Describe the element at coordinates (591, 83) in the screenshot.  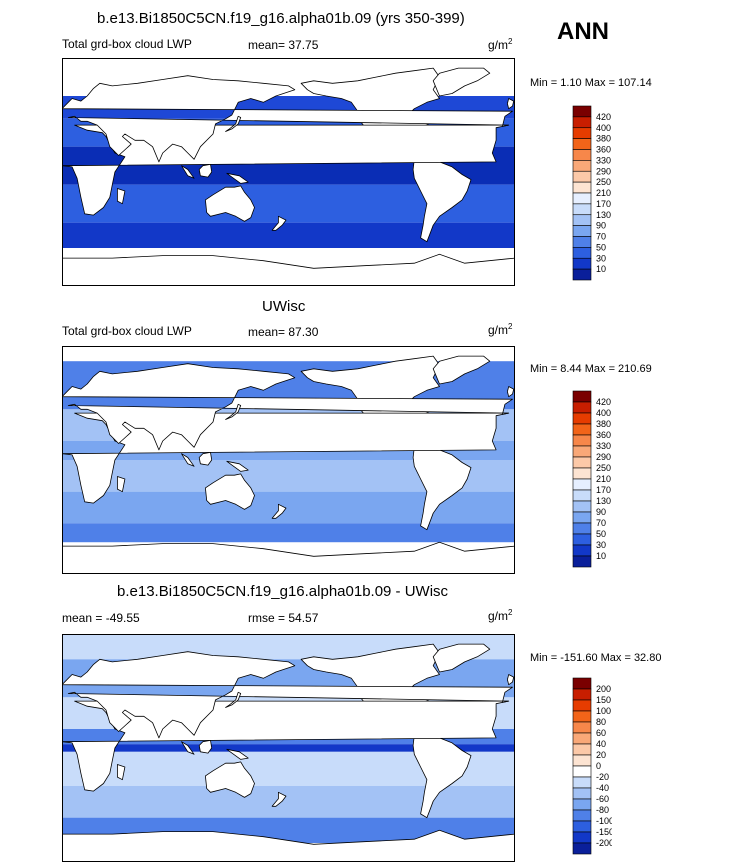
I see `panel1-minmax: Min = 1.10 Max = 107.14` at that location.